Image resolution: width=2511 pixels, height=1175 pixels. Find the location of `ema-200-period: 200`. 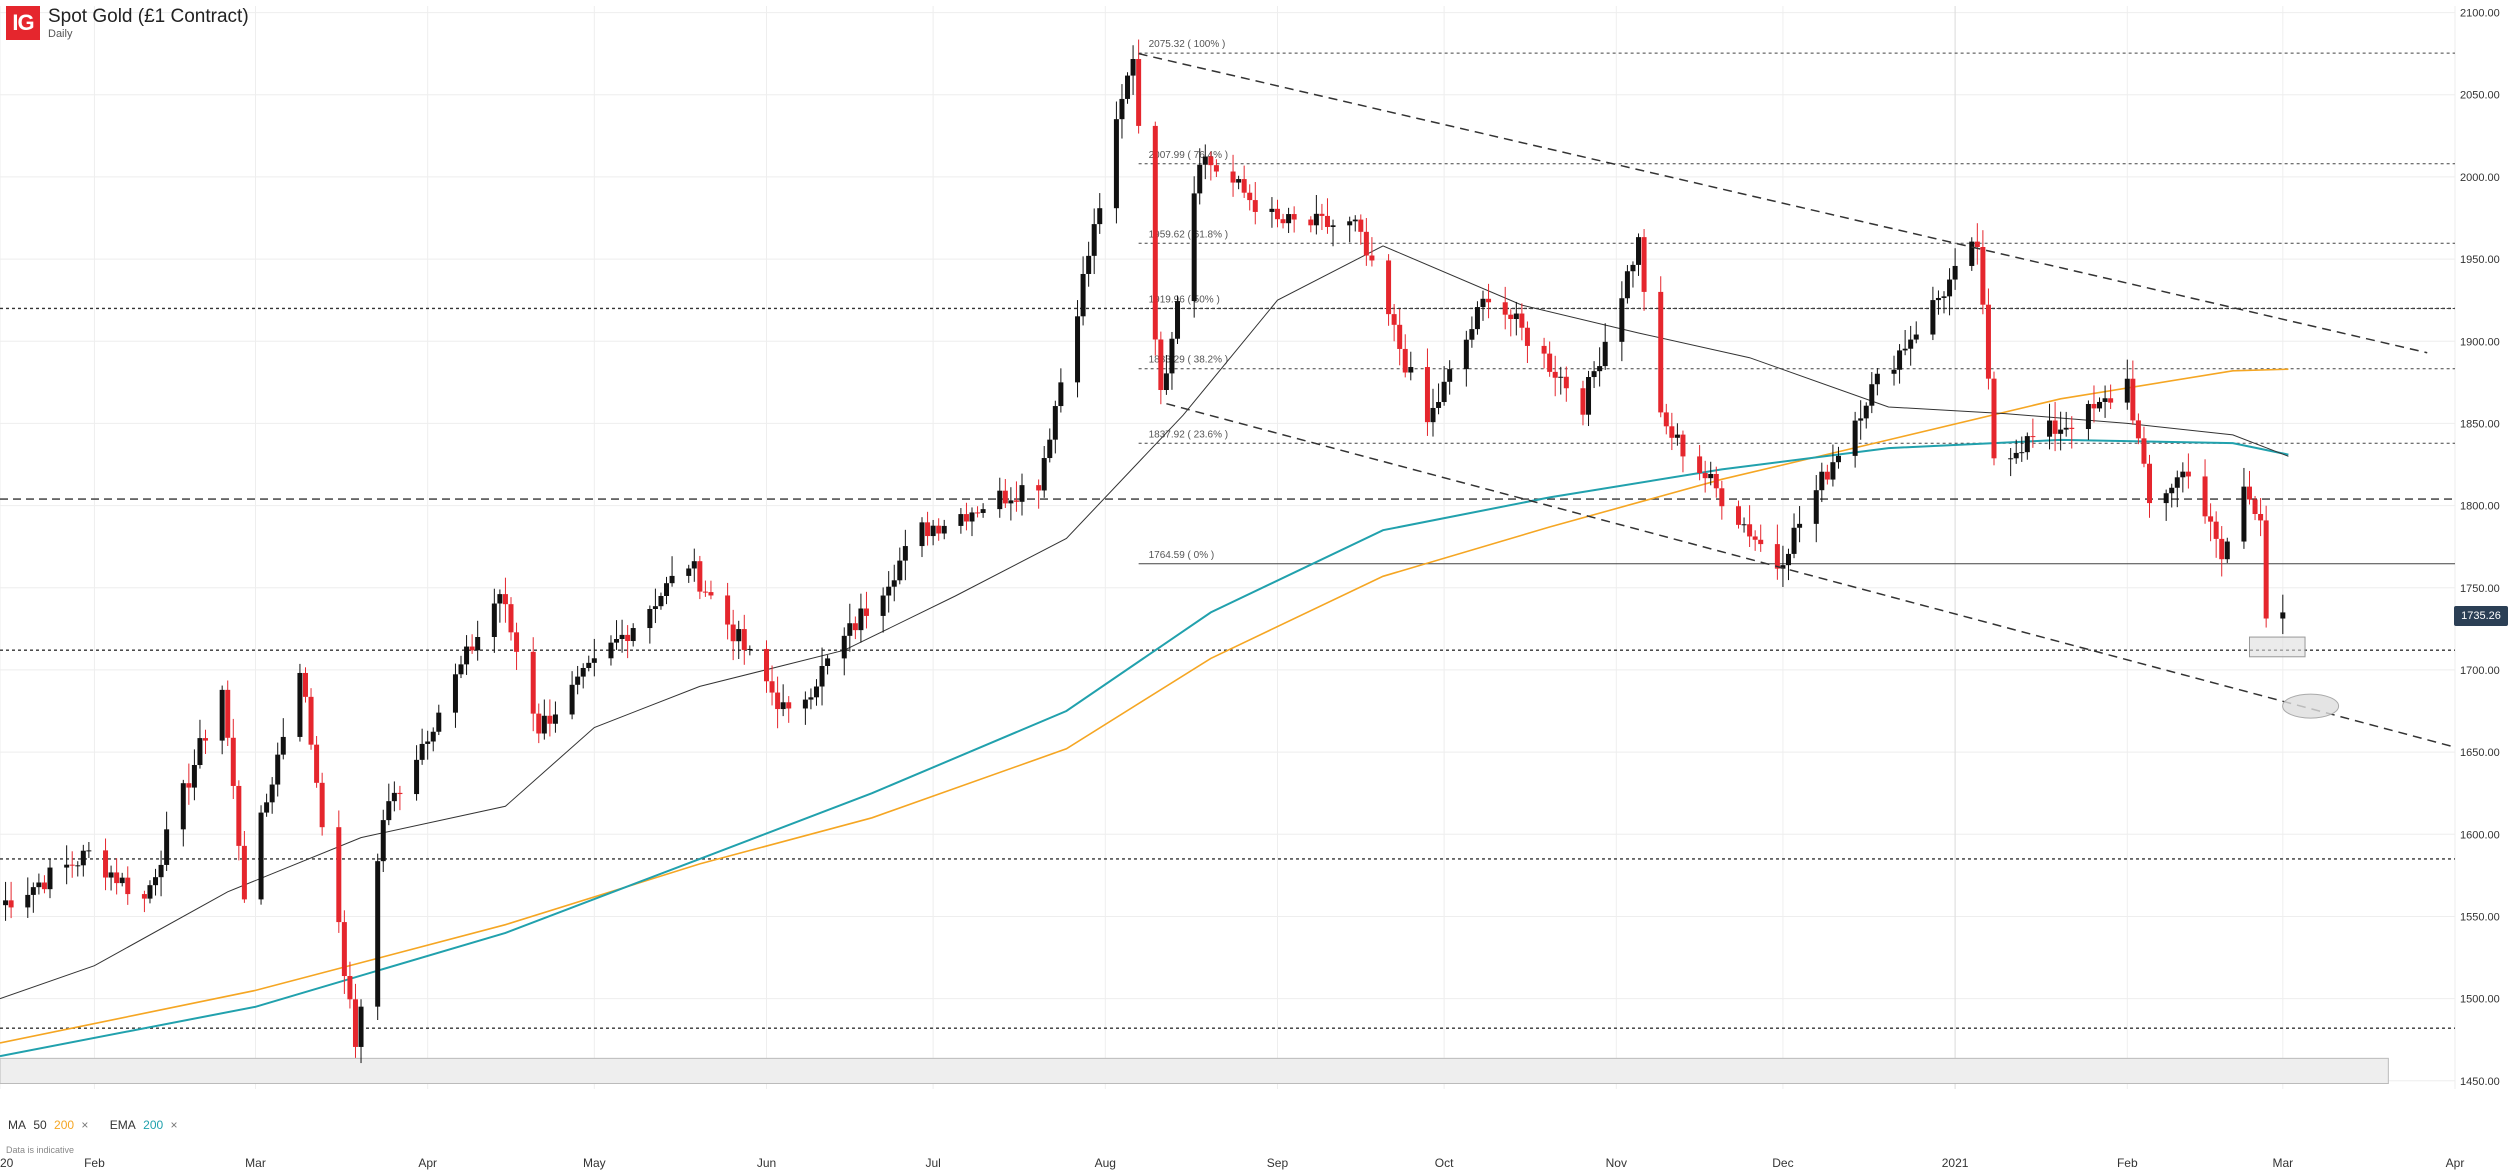

ema-200-period: 200 is located at coordinates (153, 1125).